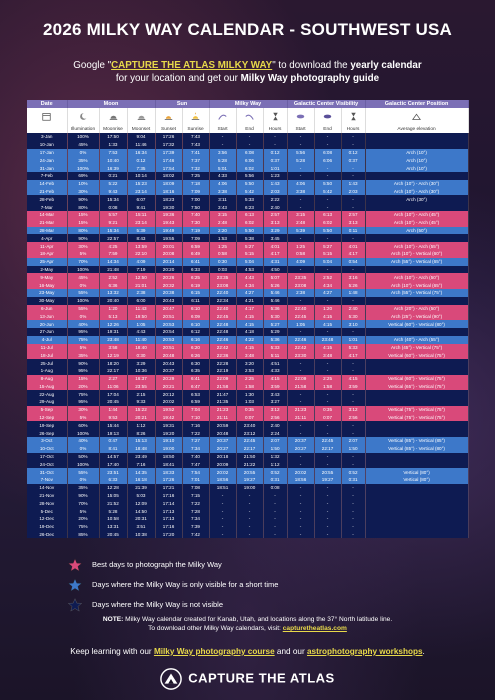 The height and width of the screenshot is (700, 495). I want to click on table-cell: 9:41, so click(141, 207).